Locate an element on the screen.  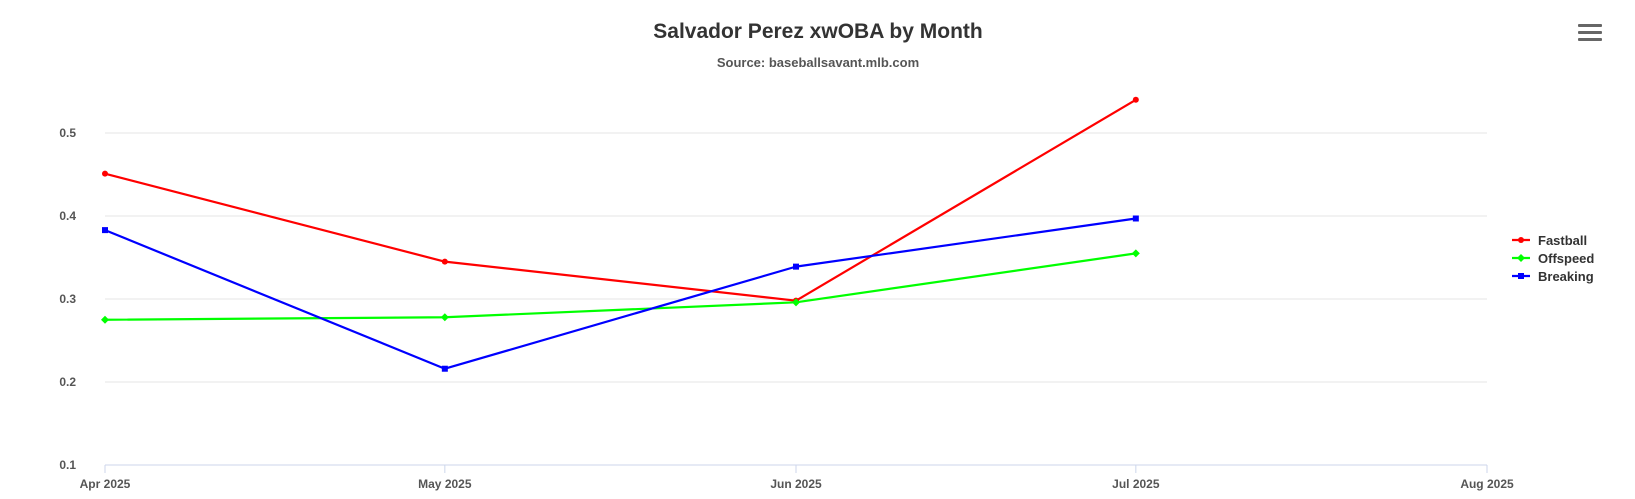
fastball-legend-marker is located at coordinates (1521, 240).